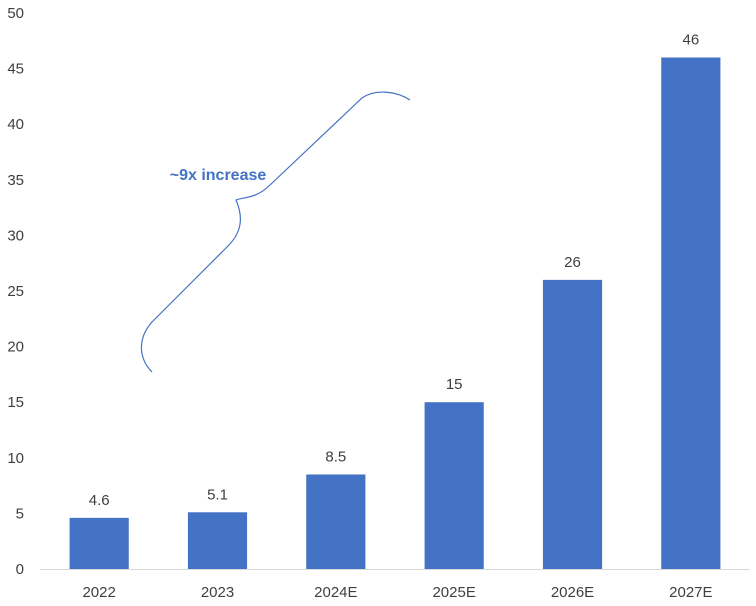 The height and width of the screenshot is (606, 756). I want to click on data-label-2027E: 46, so click(690, 39).